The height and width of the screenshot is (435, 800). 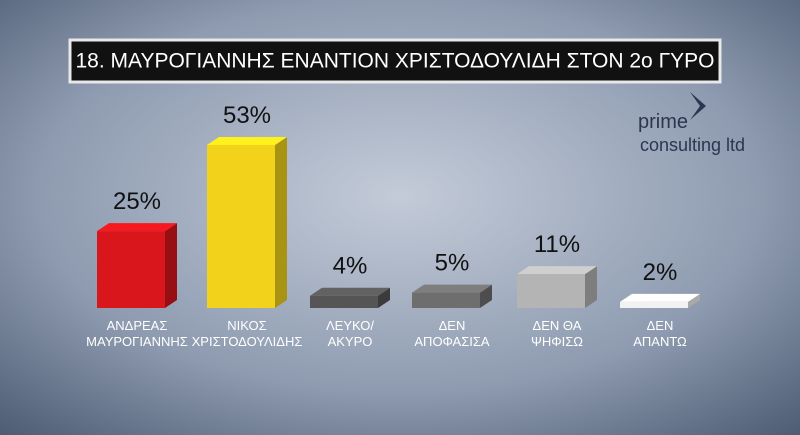 I want to click on value-label: 2%, so click(x=660, y=272).